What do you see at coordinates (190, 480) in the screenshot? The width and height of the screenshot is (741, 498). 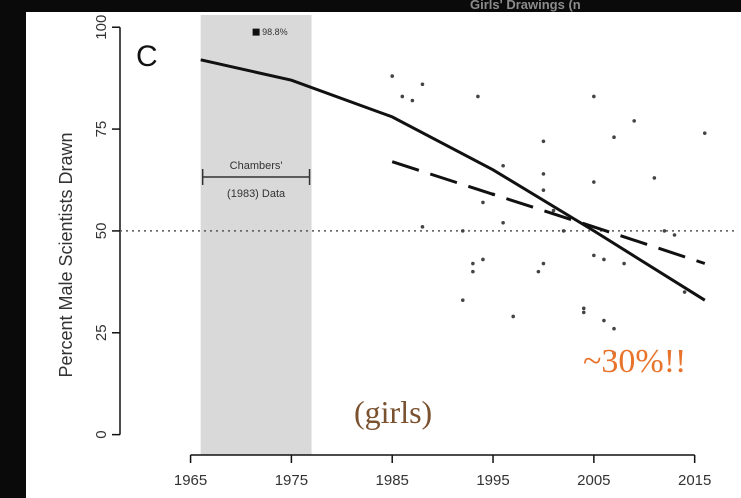 I see `x-tick-label-1965: 1965` at bounding box center [190, 480].